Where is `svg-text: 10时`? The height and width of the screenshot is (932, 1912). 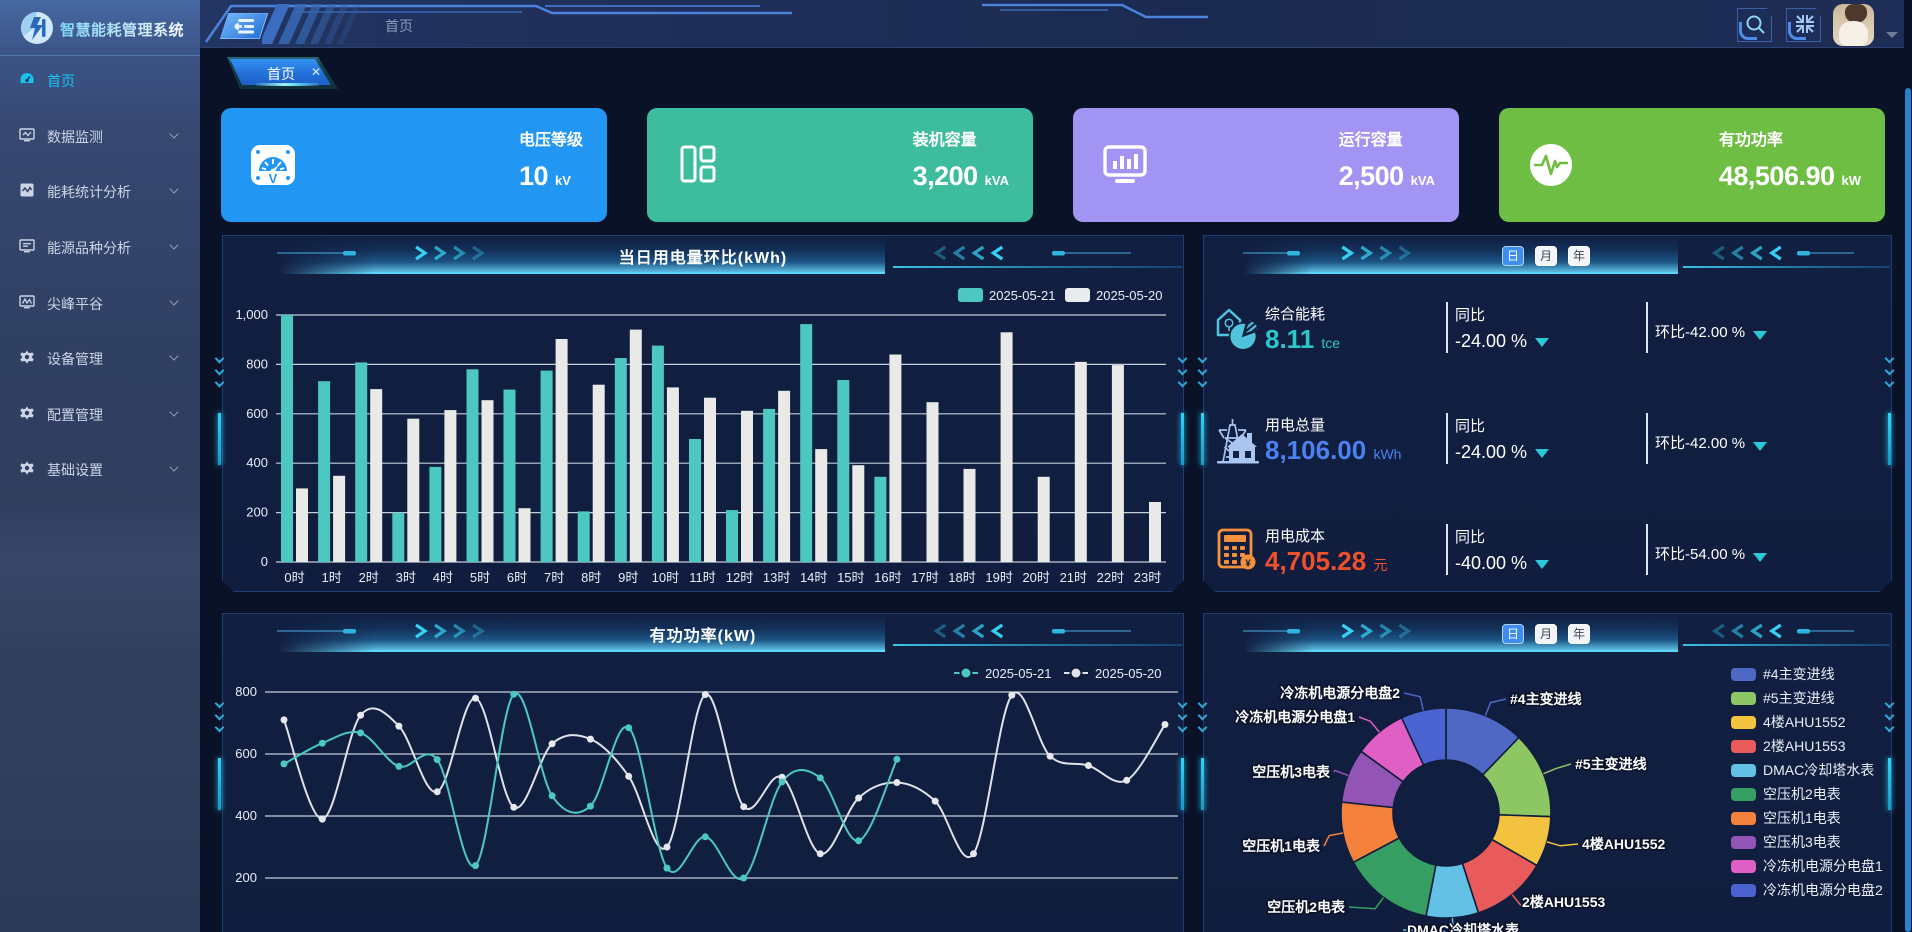
svg-text: 10时 is located at coordinates (665, 577).